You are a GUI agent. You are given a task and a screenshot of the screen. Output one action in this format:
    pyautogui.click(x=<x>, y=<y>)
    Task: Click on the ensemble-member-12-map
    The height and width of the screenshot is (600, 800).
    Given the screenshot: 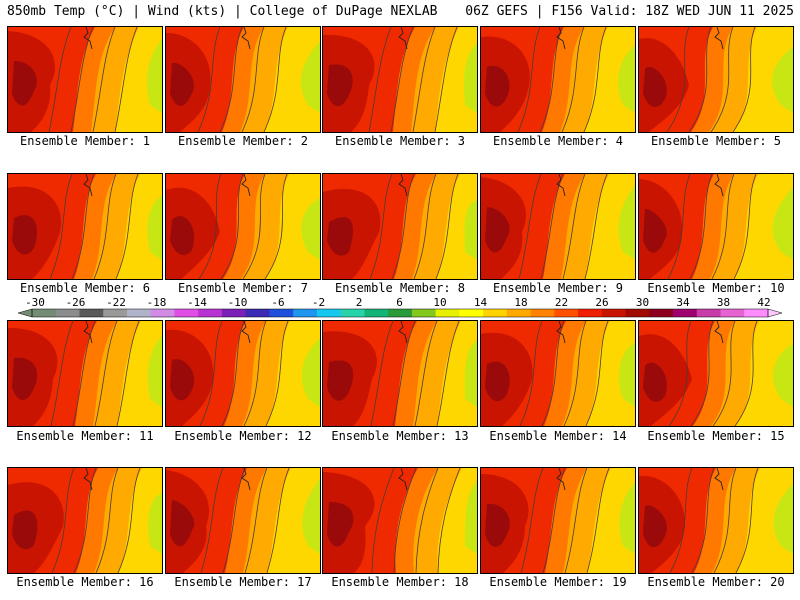 What is the action you would take?
    pyautogui.click(x=243, y=373)
    